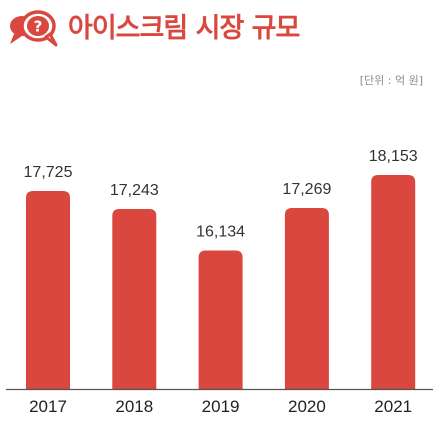 The image size is (439, 421). What do you see at coordinates (134, 406) in the screenshot?
I see `x-tick-label-2018: 2018` at bounding box center [134, 406].